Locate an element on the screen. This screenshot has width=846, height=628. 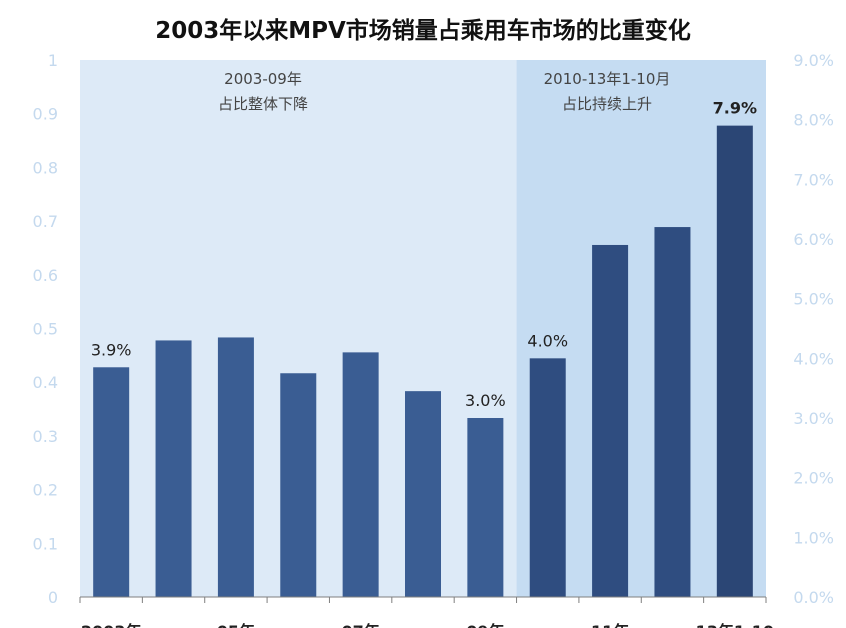
region-2003-09-description: 占比整体下降 is located at coordinates (263, 104).